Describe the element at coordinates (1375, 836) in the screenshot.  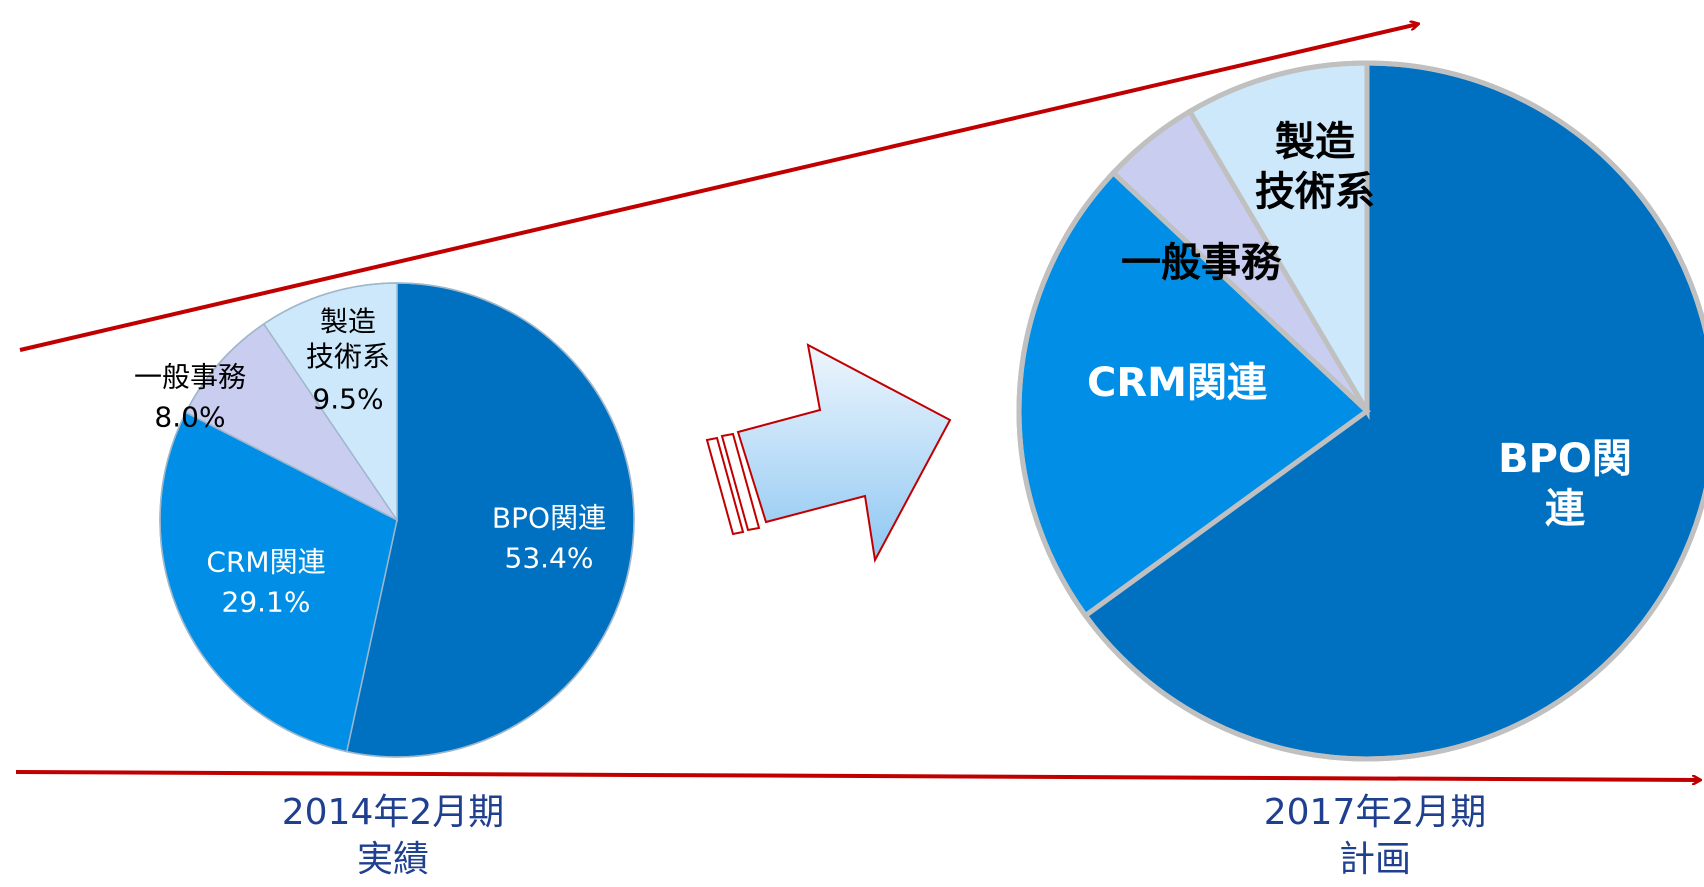
I see `period-caption: 2017年2月期 計画` at that location.